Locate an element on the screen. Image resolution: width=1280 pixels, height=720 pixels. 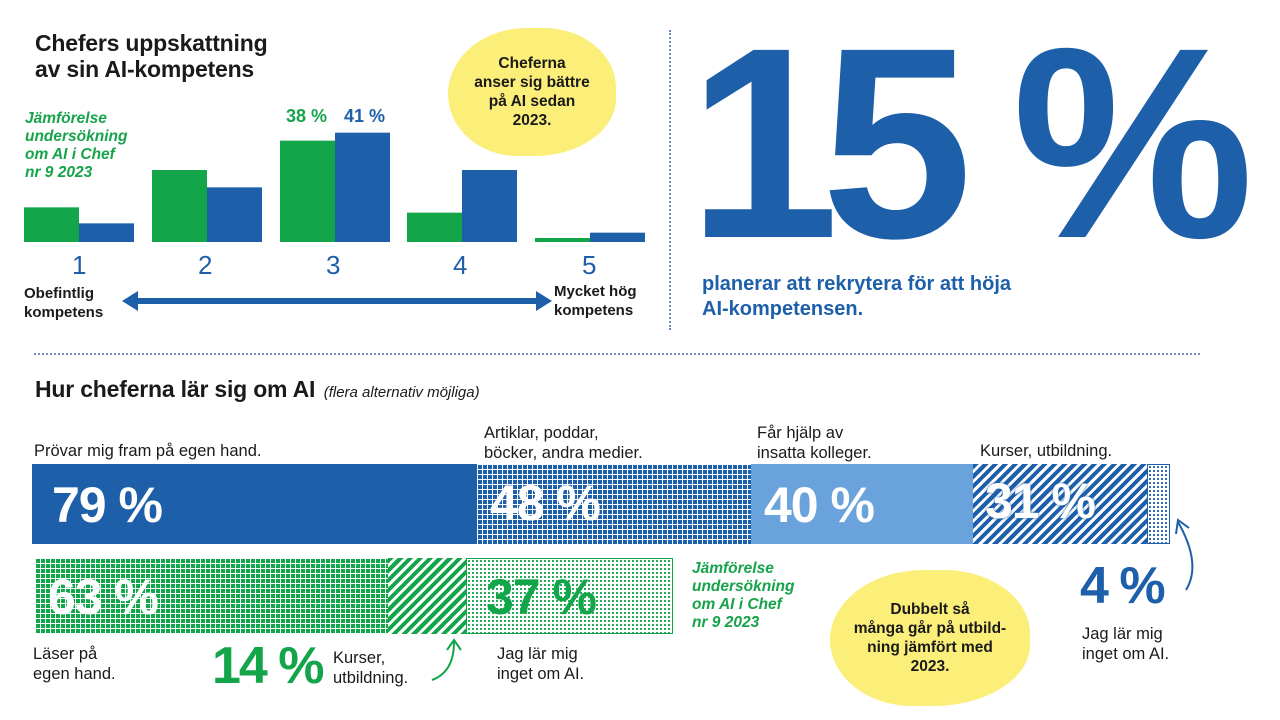
bubble-line: många går på utbild- is located at coordinates (930, 628).